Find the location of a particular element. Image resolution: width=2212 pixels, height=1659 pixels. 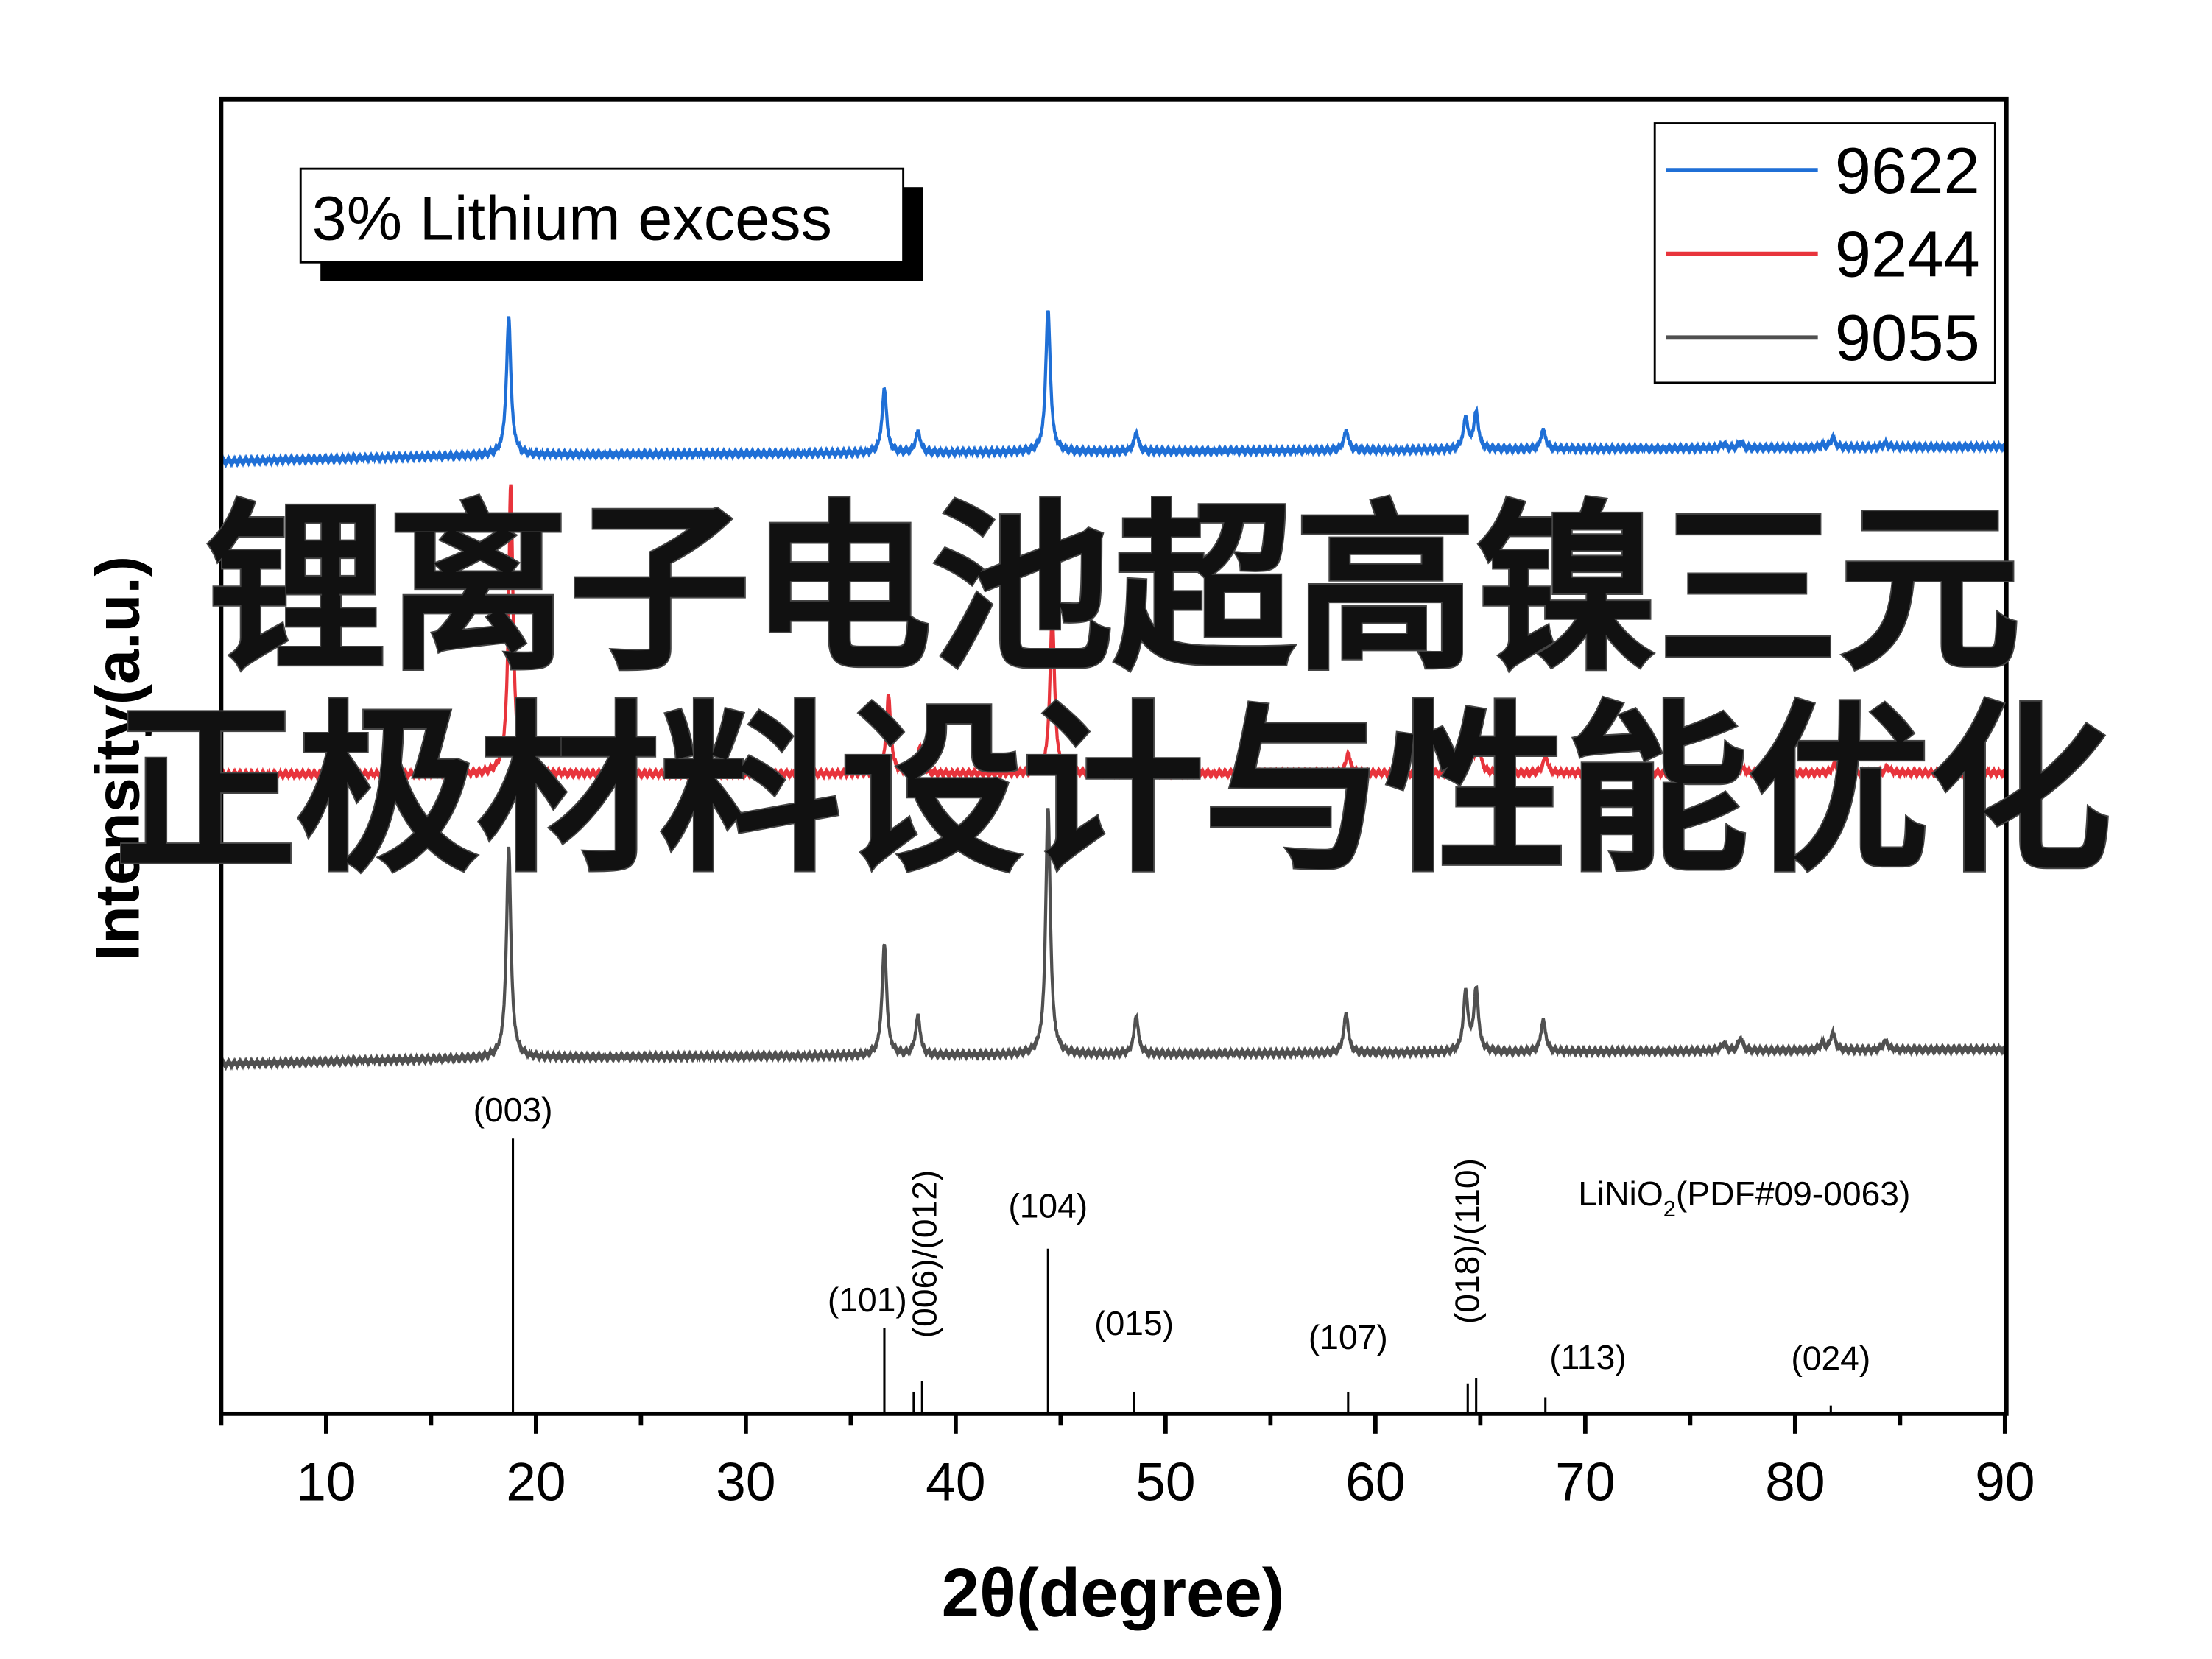

reference-stick-label: (006)/(012) is located at coordinates (925, 1254).